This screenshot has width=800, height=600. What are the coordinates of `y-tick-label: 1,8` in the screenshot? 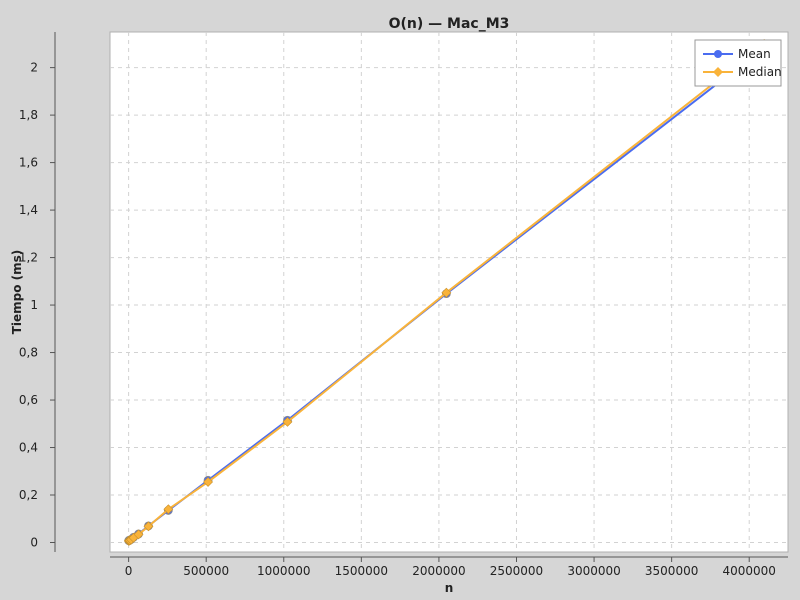 It's located at (28, 115).